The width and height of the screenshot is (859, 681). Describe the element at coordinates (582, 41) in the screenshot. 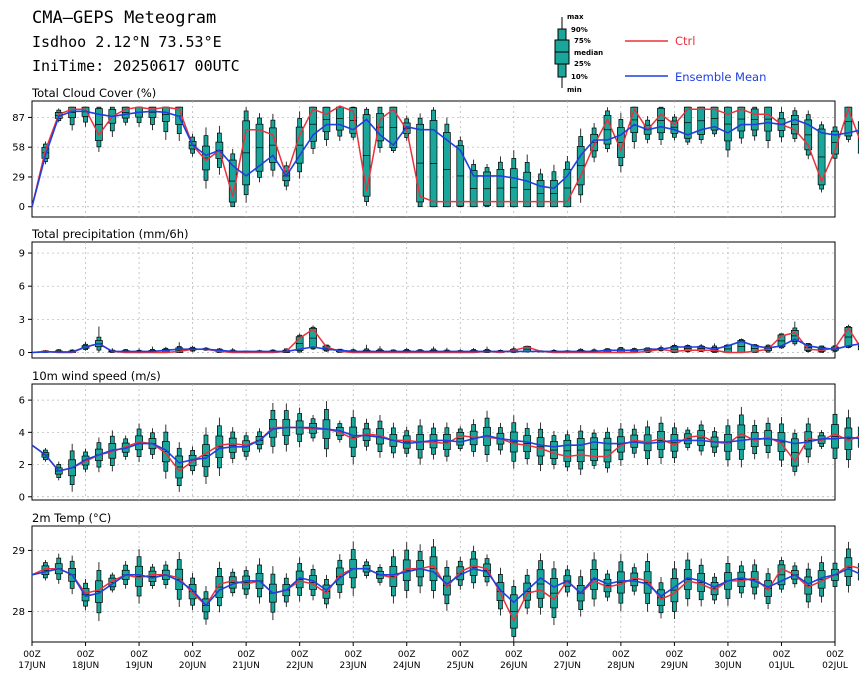

I see `legend-label-p75: 75%` at that location.